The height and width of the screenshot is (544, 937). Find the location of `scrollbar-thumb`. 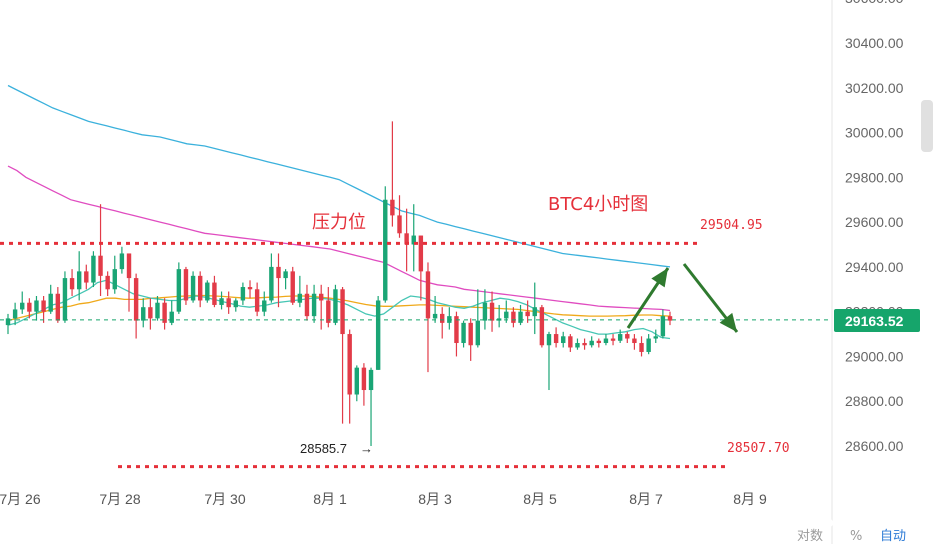

scrollbar-thumb is located at coordinates (927, 126).